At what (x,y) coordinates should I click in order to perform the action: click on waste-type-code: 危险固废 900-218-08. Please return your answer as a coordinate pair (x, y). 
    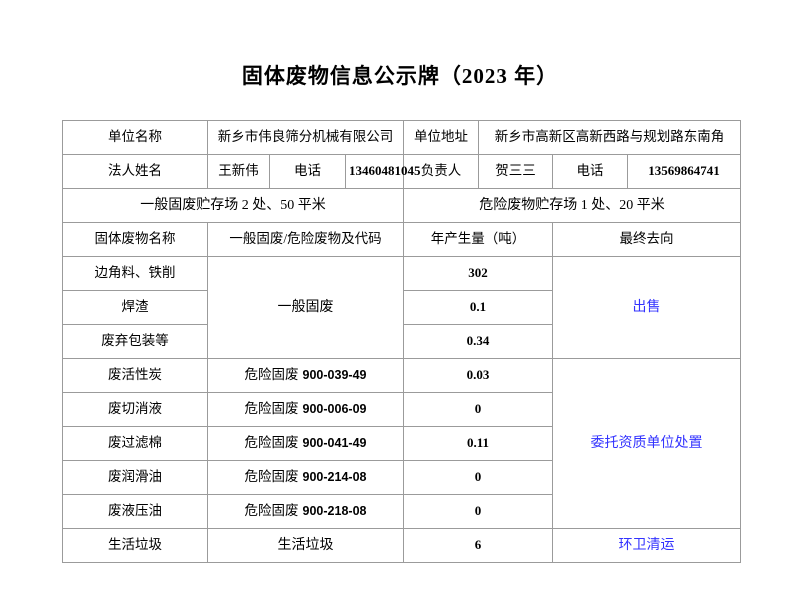
    Looking at the image, I should click on (305, 511).